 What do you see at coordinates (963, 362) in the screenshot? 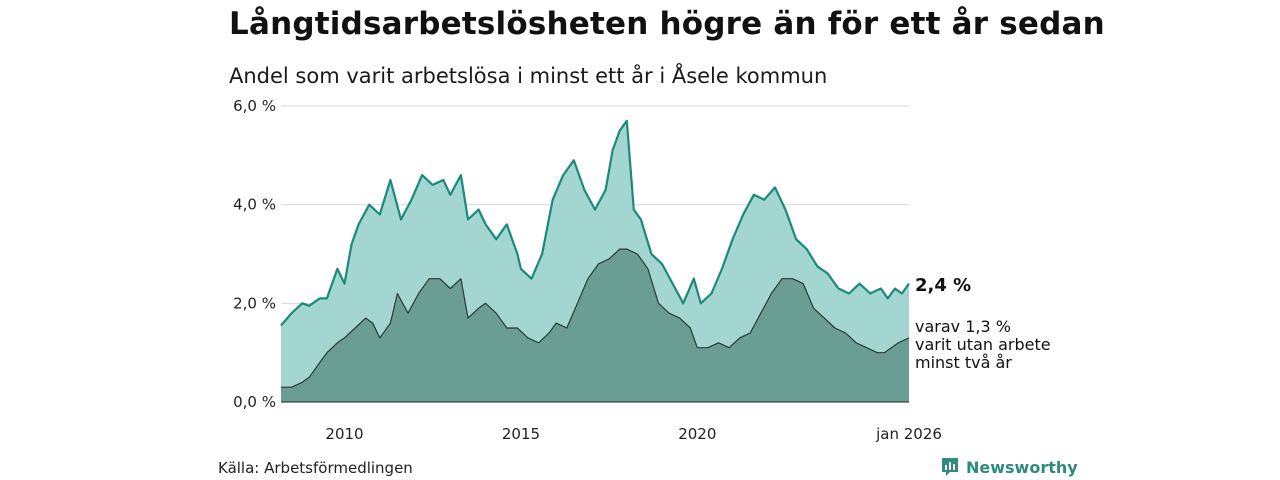
I see `sub-value-label-line3: minst två år` at bounding box center [963, 362].